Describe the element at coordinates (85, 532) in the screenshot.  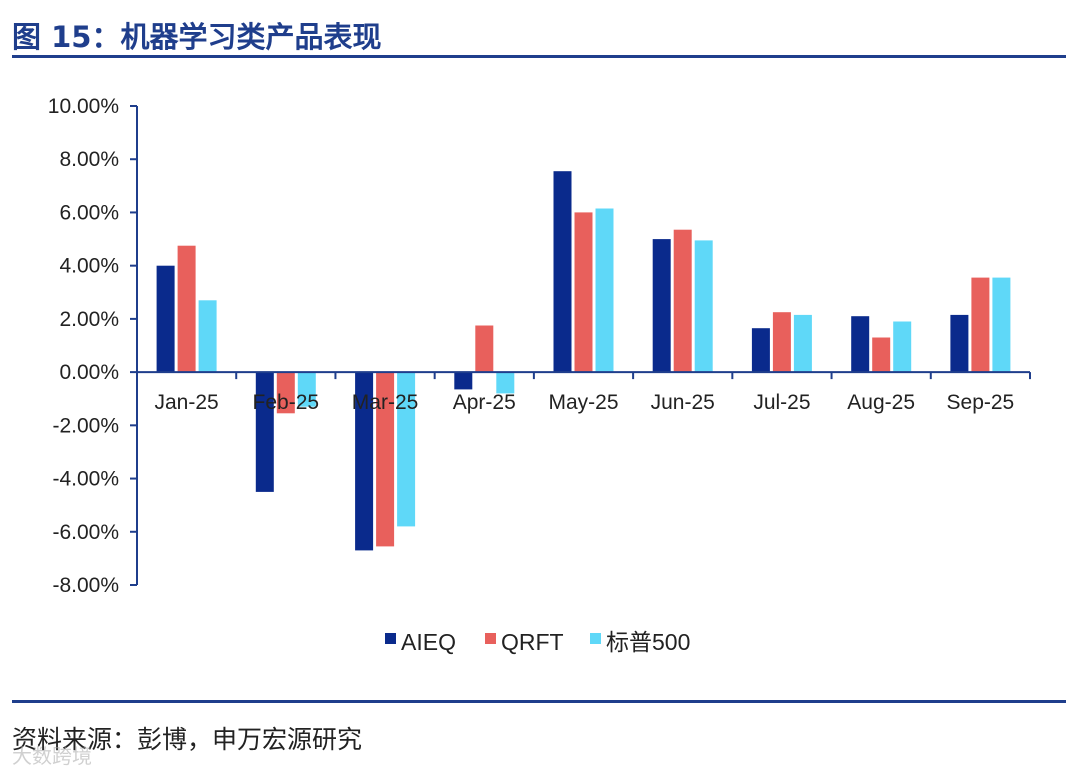
I see `y-tick-label: -6.00%` at that location.